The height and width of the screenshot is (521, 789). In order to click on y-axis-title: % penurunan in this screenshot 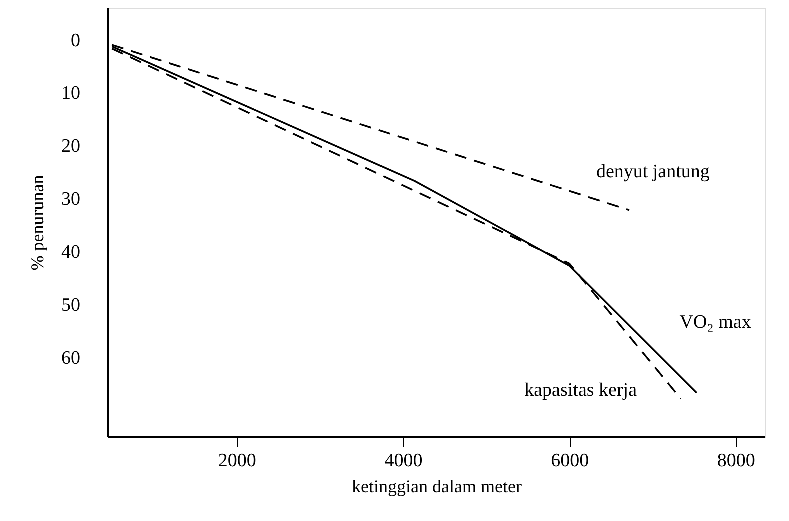, I will do `click(38, 223)`.